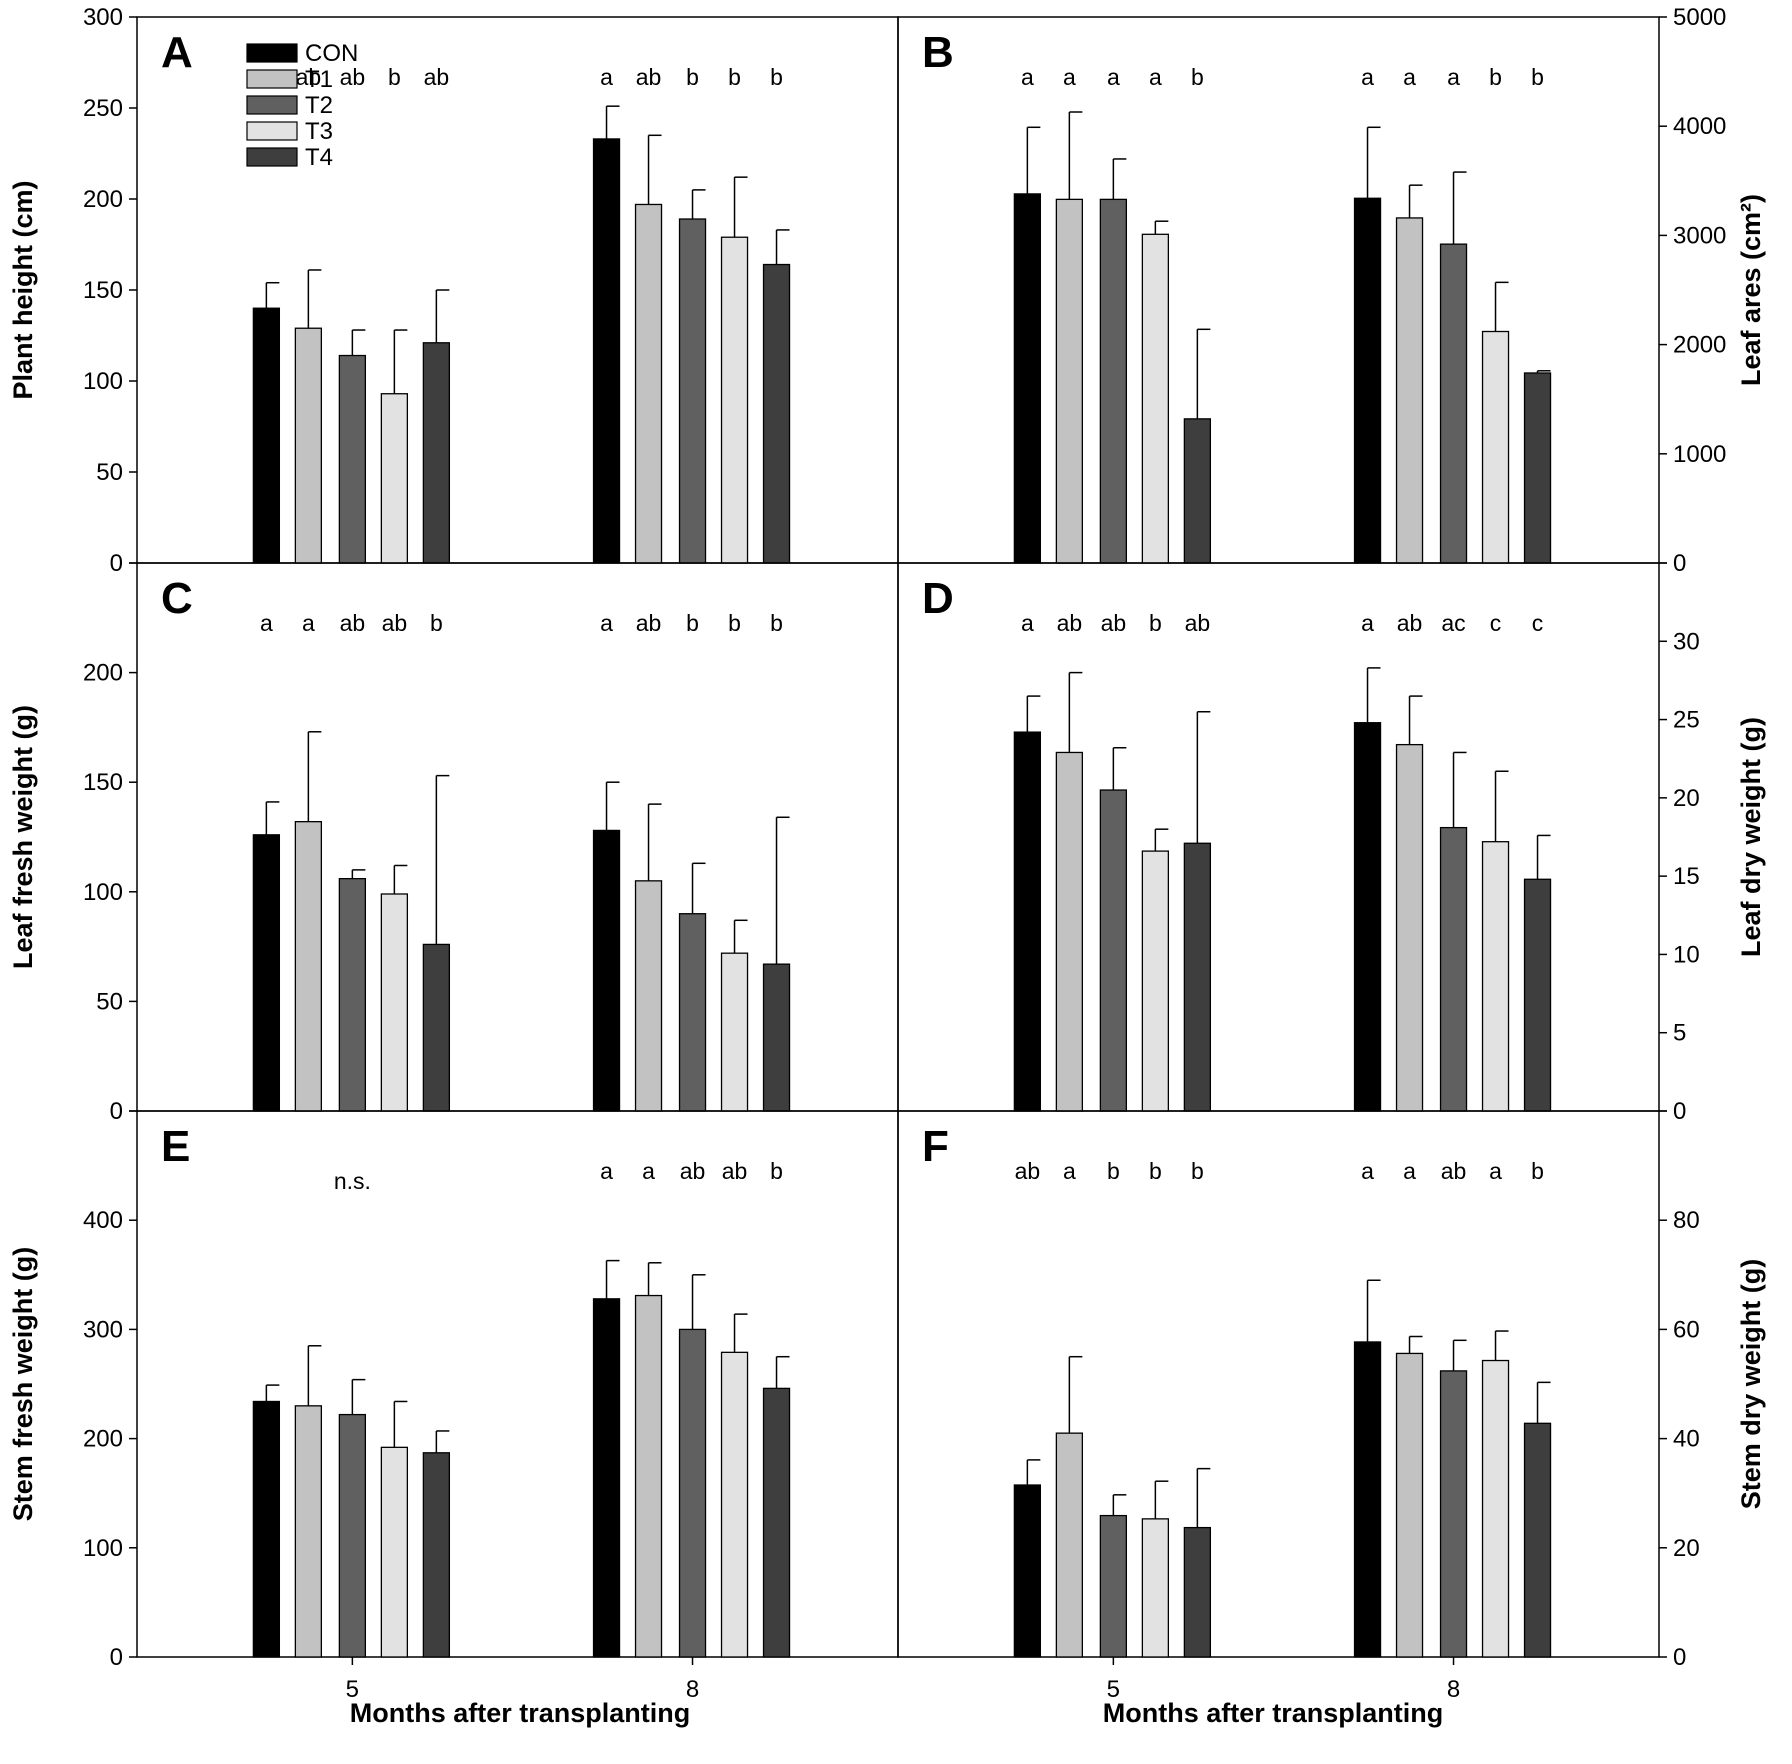 Image resolution: width=1792 pixels, height=1764 pixels. Describe the element at coordinates (23, 837) in the screenshot. I see `y-axis-title: Leaf fresh weight (g)` at that location.